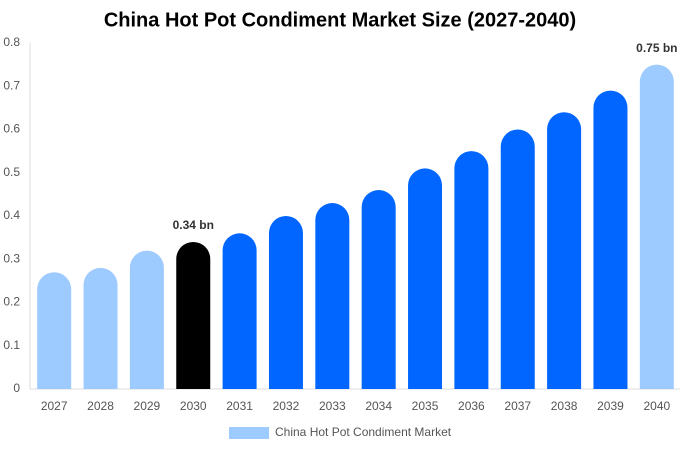 The height and width of the screenshot is (450, 680). What do you see at coordinates (656, 48) in the screenshot?
I see `data-label: 0.75 bn` at bounding box center [656, 48].